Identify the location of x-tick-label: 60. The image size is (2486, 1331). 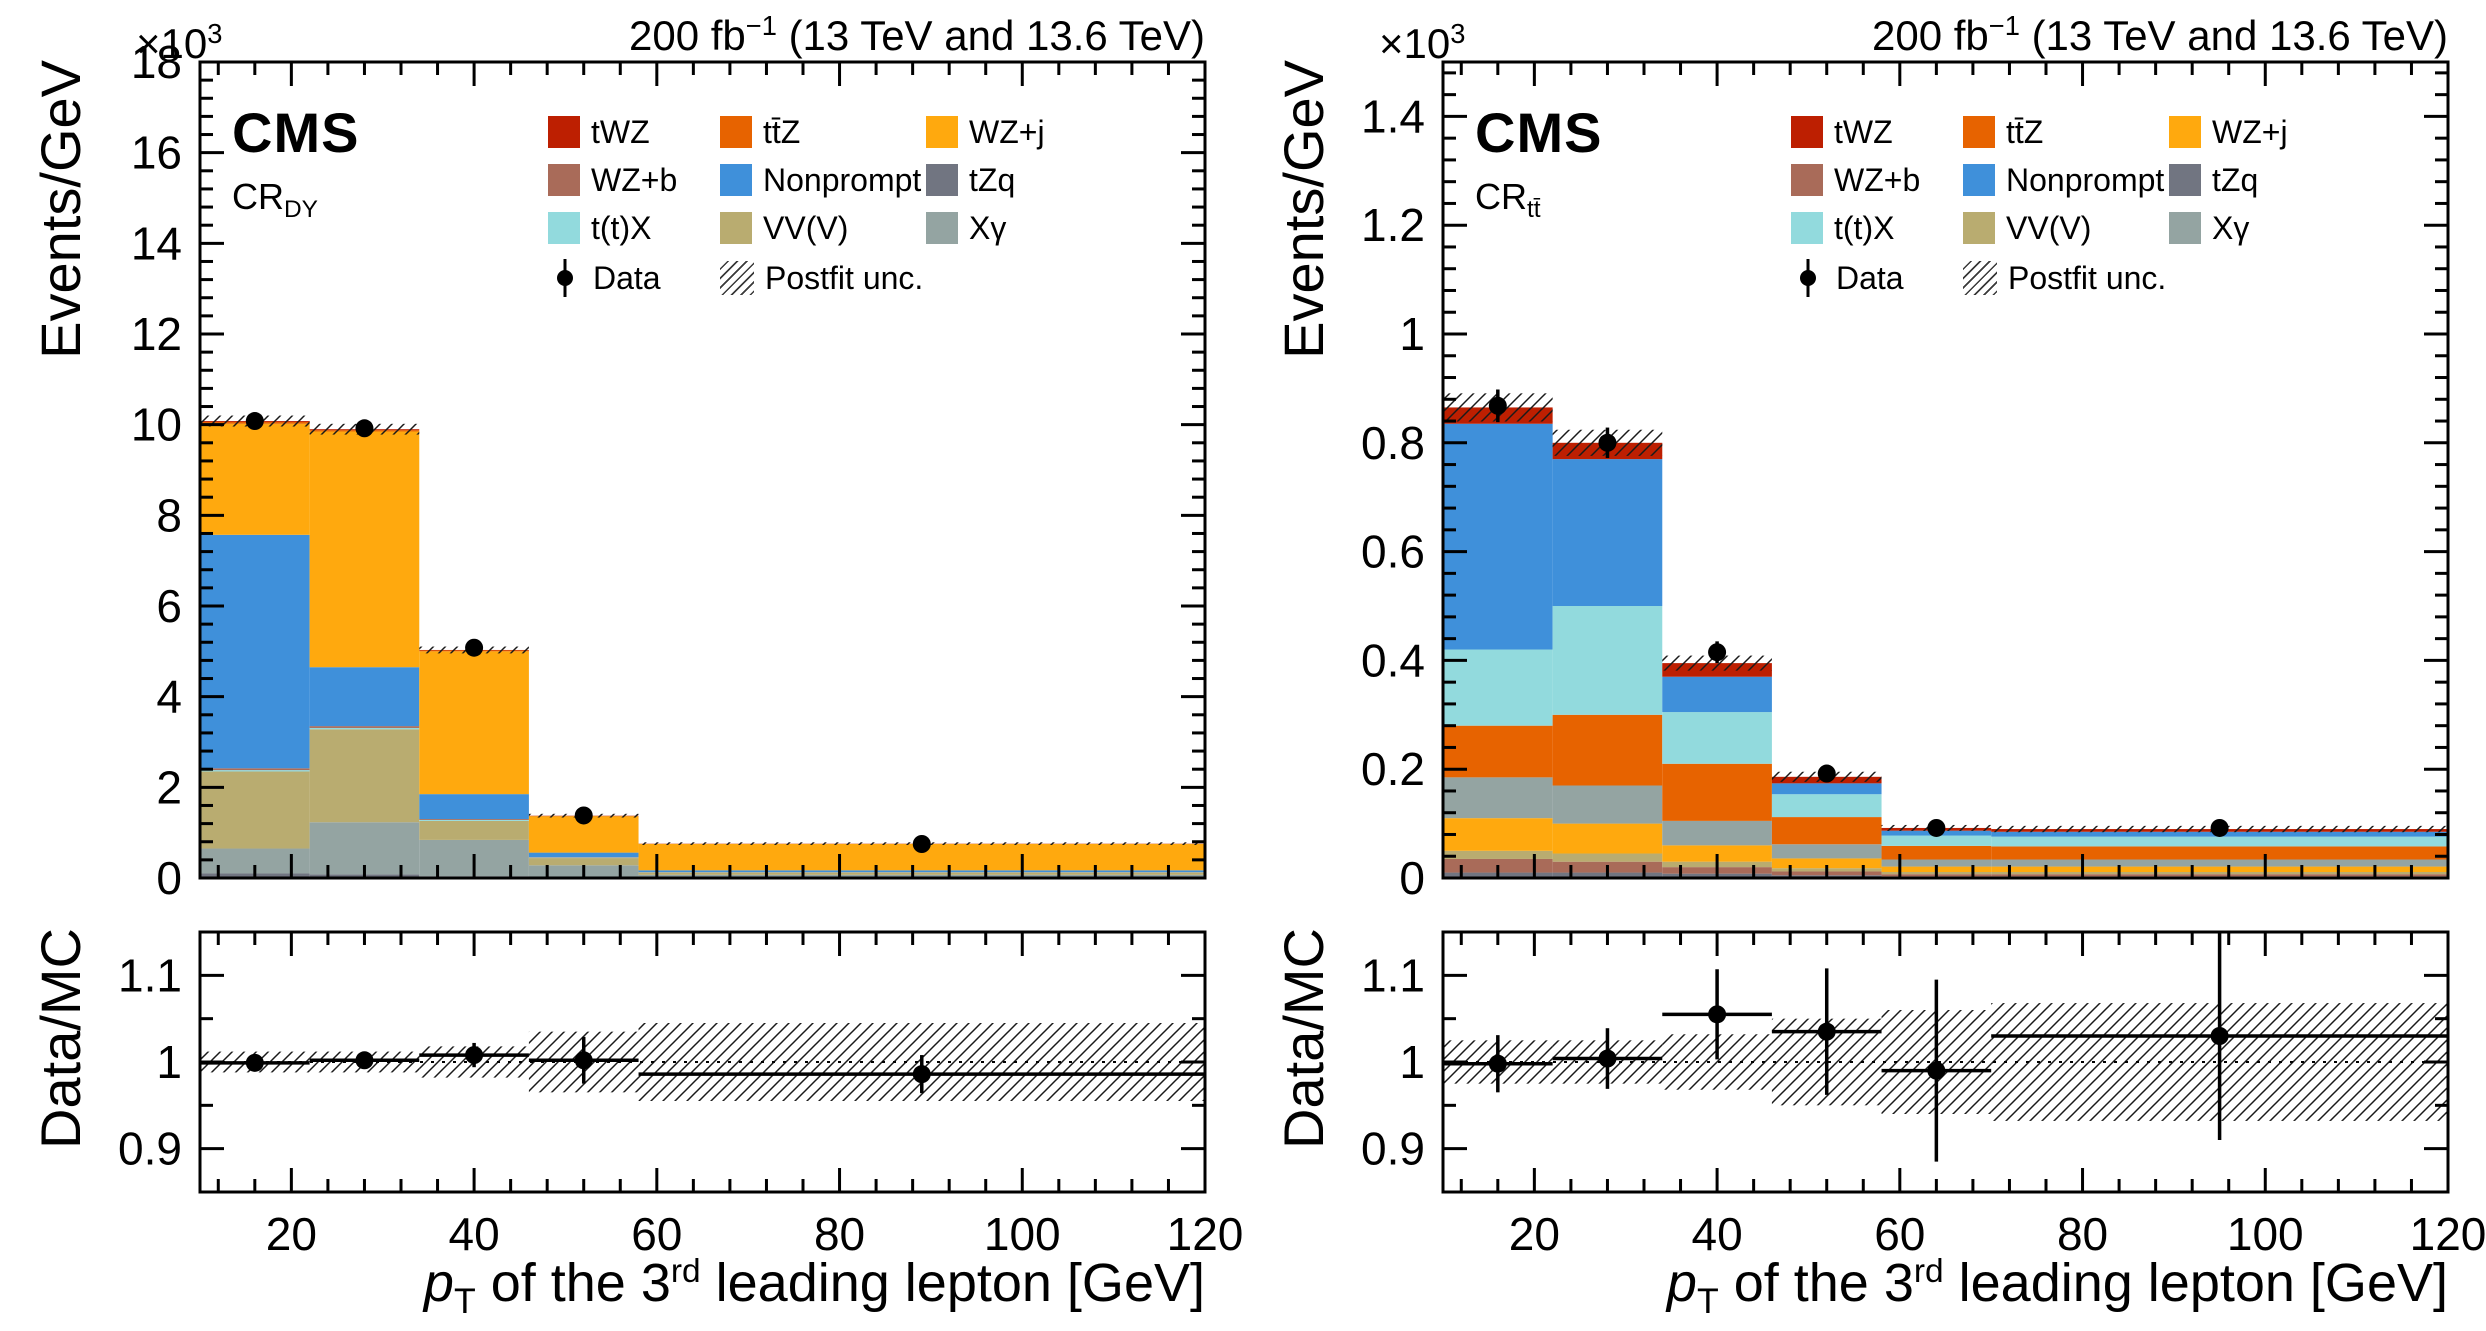
(1899, 1234).